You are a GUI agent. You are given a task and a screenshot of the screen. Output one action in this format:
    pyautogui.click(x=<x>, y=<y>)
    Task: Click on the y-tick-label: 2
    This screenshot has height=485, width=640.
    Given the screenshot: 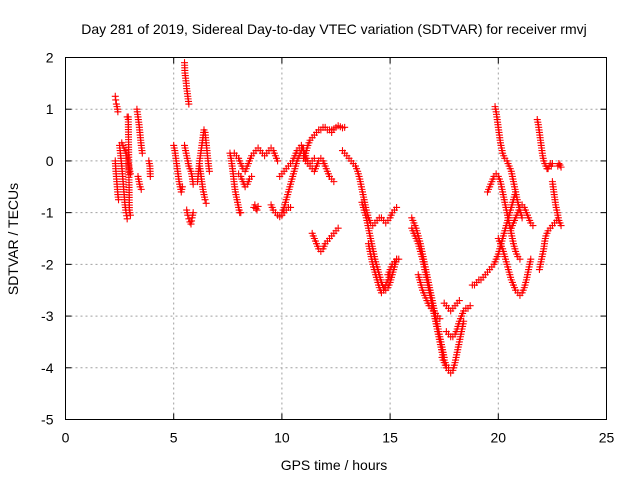 What is the action you would take?
    pyautogui.click(x=50, y=58)
    